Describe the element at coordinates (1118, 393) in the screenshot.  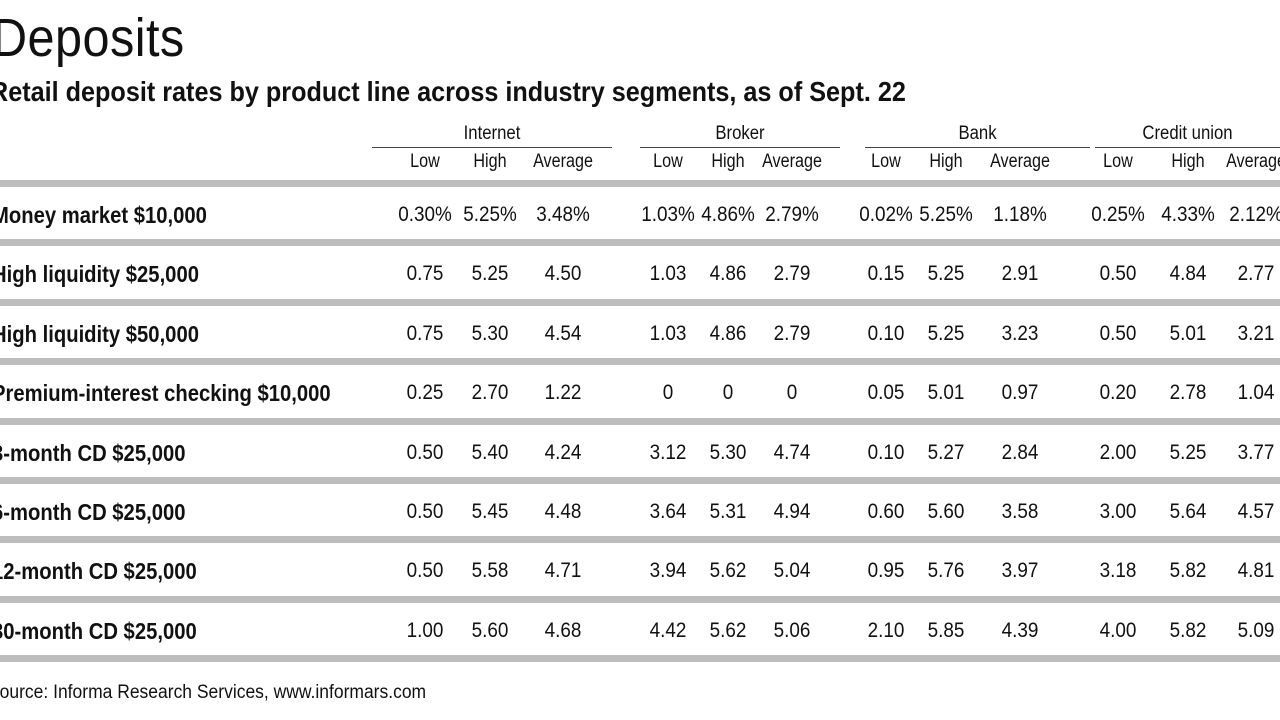
I see `table-cell: 0.20` at that location.